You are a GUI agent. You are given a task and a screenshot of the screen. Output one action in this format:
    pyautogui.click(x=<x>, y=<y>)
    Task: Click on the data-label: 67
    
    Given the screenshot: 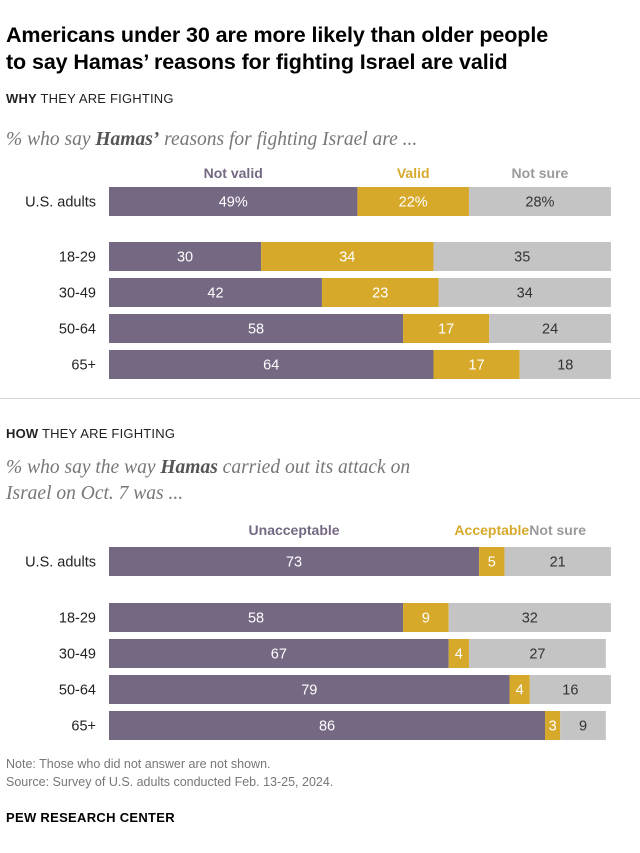 What is the action you would take?
    pyautogui.click(x=279, y=655)
    